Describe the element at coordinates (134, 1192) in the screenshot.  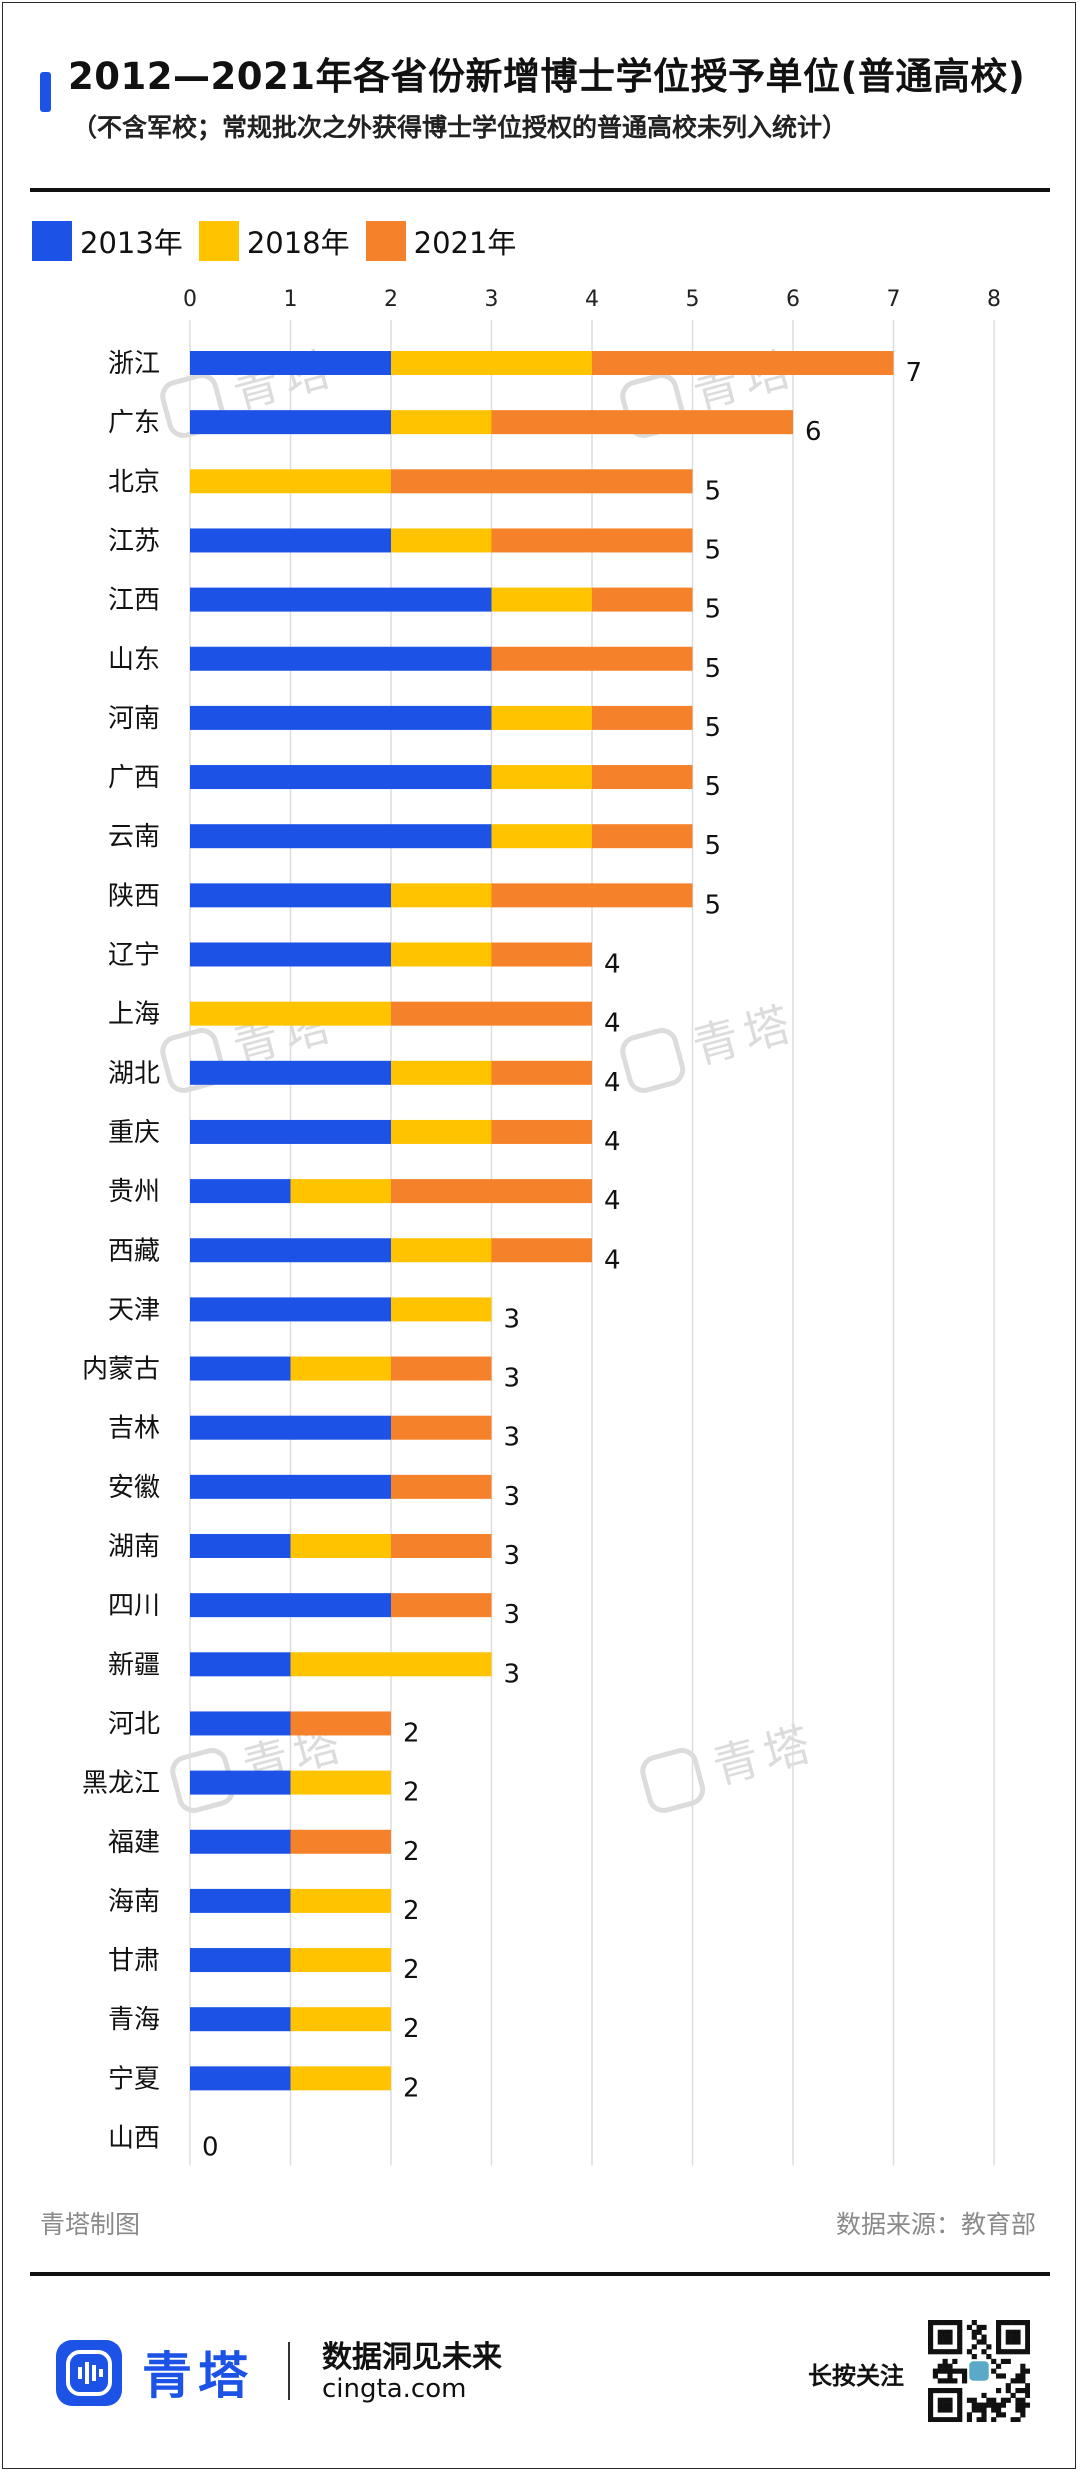
I see `category-label: 贵州` at that location.